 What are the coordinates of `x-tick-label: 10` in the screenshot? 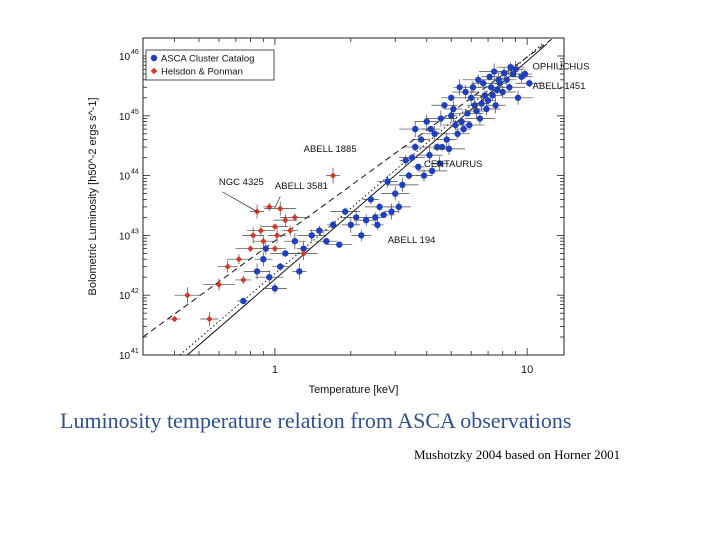 It's located at (527, 370).